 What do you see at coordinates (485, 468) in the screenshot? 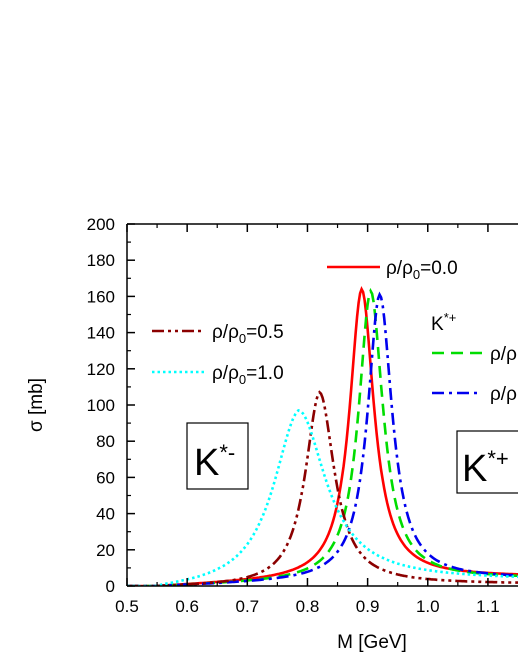
I see `k-plus-label: K*+` at bounding box center [485, 468].